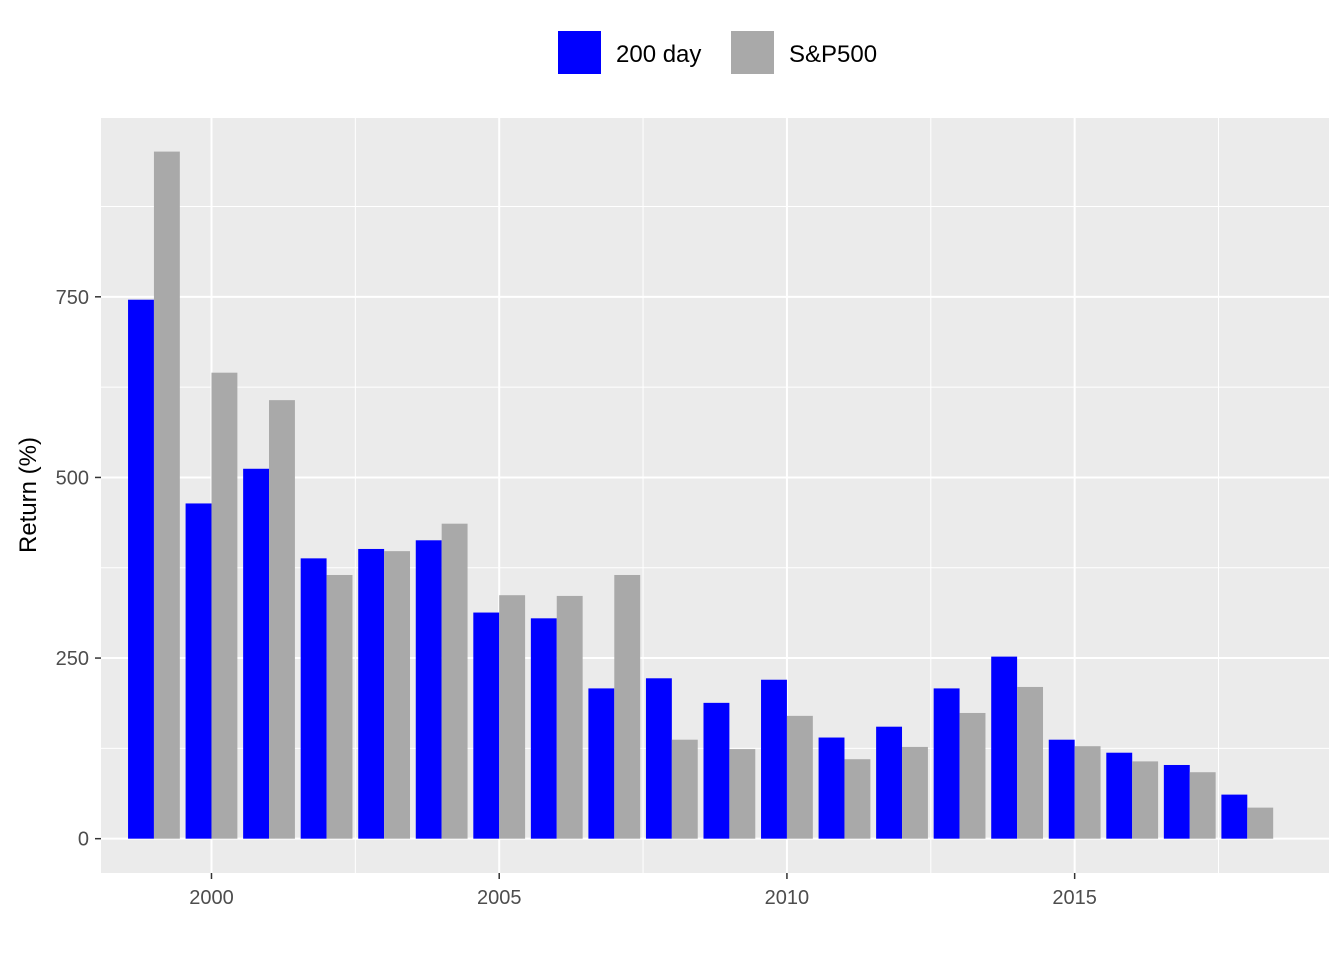 The width and height of the screenshot is (1344, 960). I want to click on legend-key-s-p500, so click(752, 52).